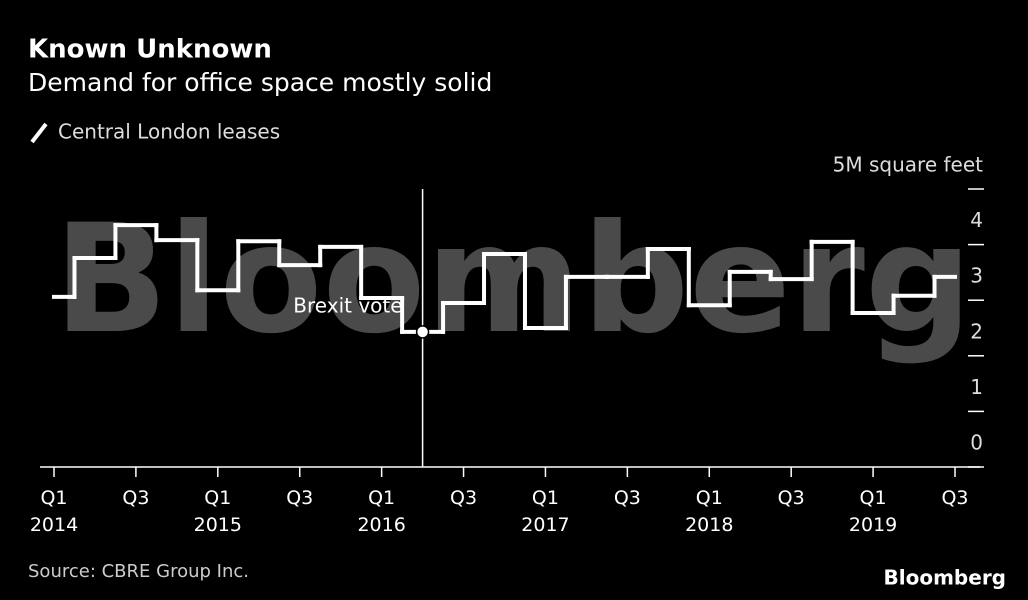  I want to click on source: Source: CBRE Group Inc., so click(138, 571).